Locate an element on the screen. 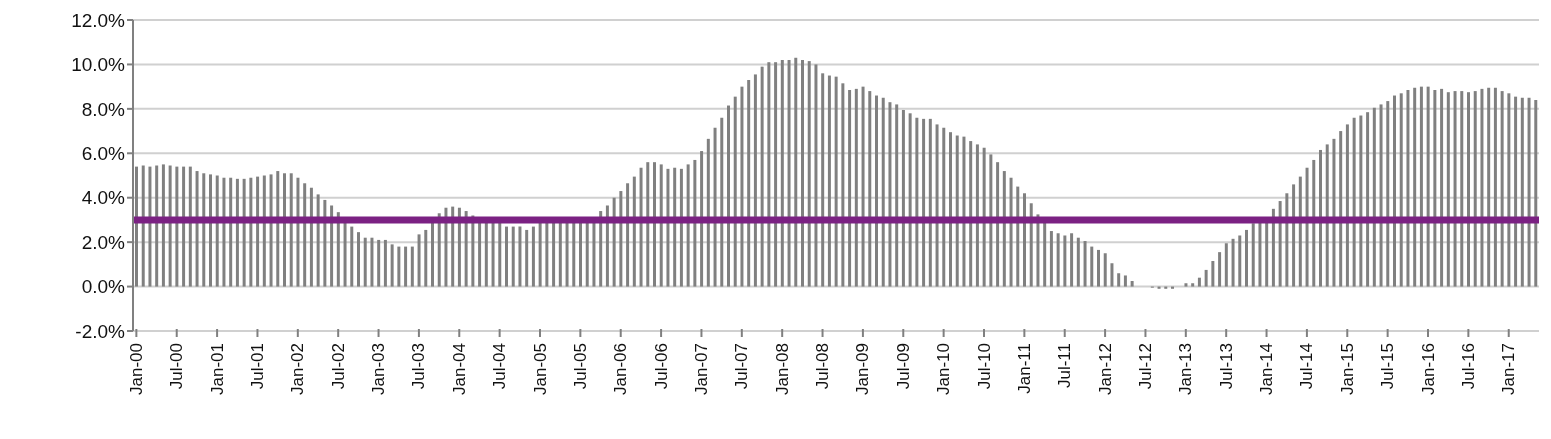  x-tick-label: Jan-00 is located at coordinates (136, 369).